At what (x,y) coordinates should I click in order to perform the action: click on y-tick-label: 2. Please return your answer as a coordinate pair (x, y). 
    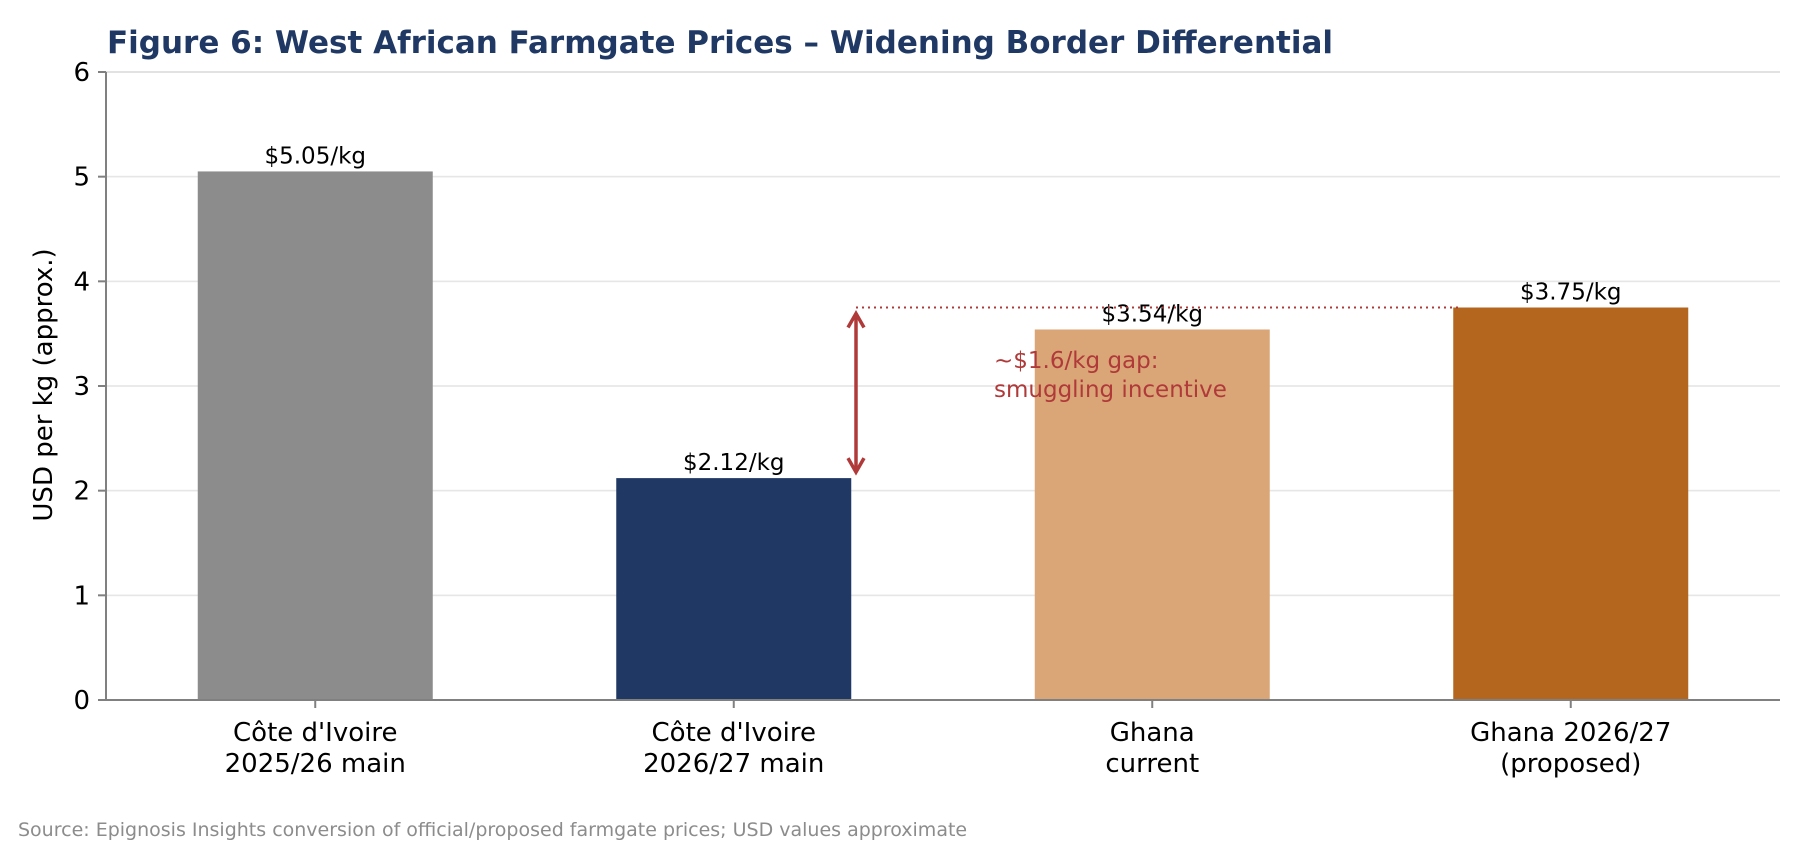
    Looking at the image, I should click on (81, 492).